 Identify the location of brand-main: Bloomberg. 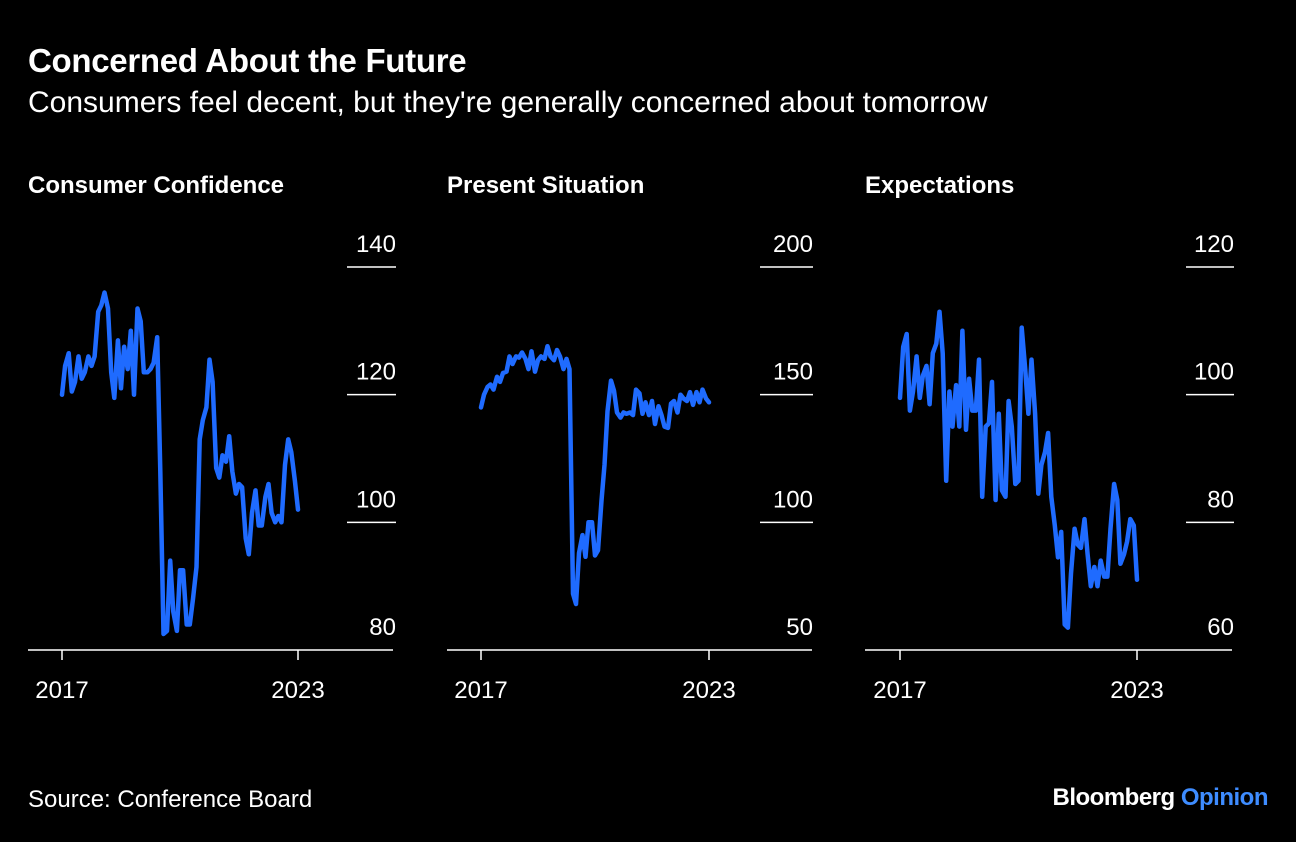
(1114, 797).